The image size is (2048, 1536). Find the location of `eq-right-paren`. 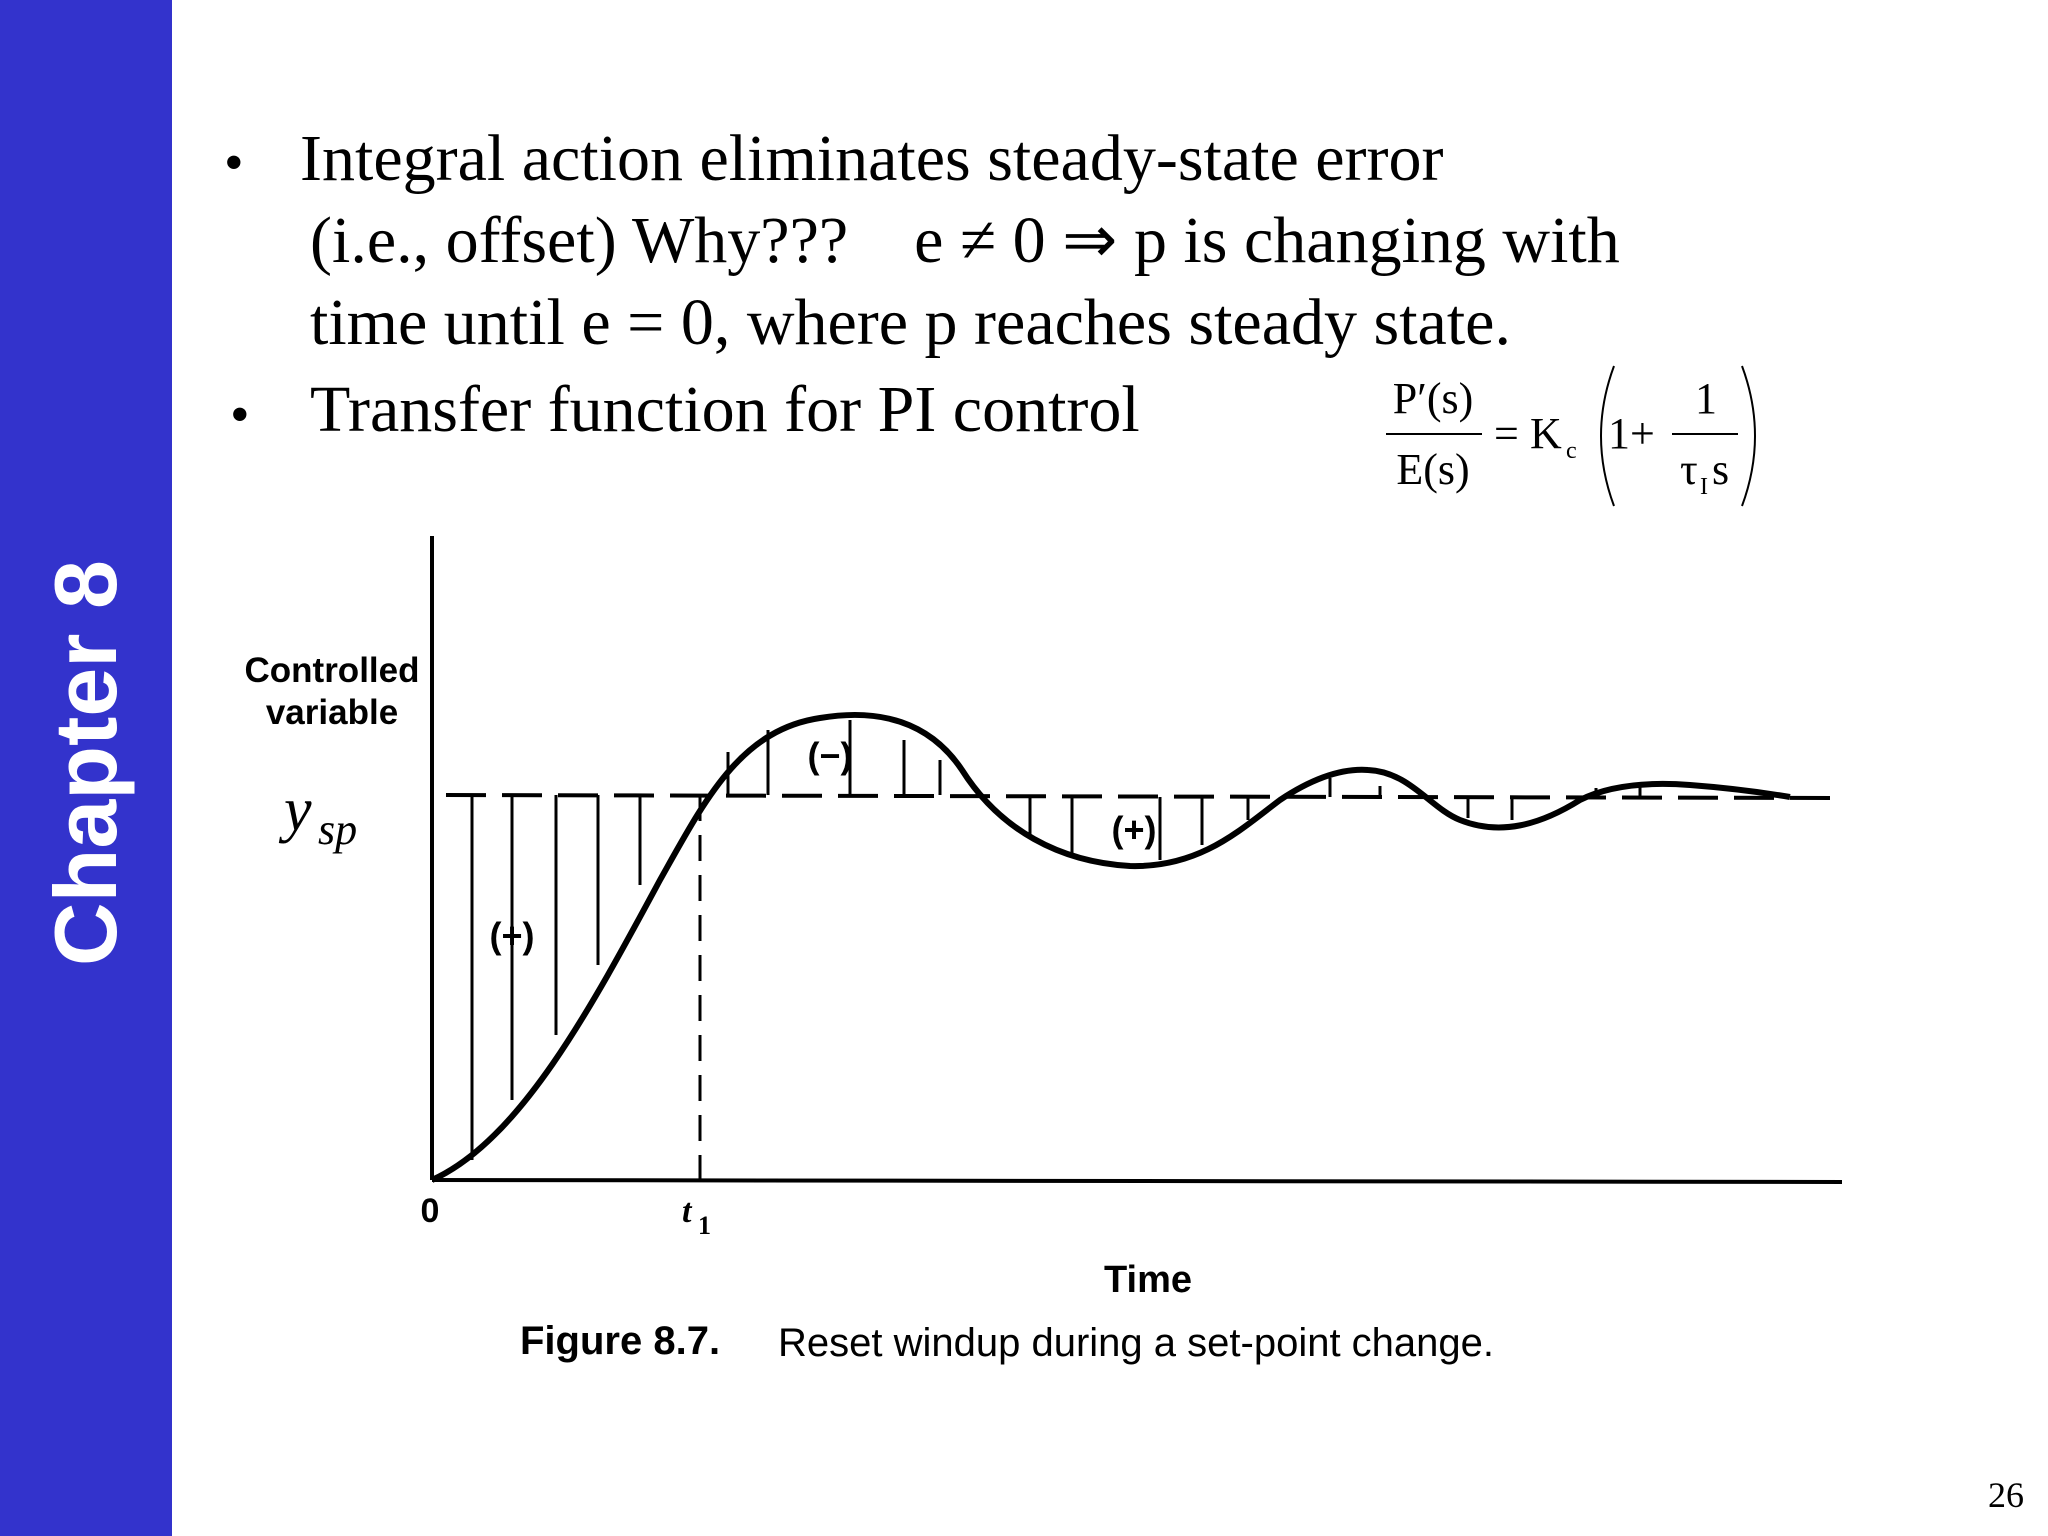

eq-right-paren is located at coordinates (1748, 436).